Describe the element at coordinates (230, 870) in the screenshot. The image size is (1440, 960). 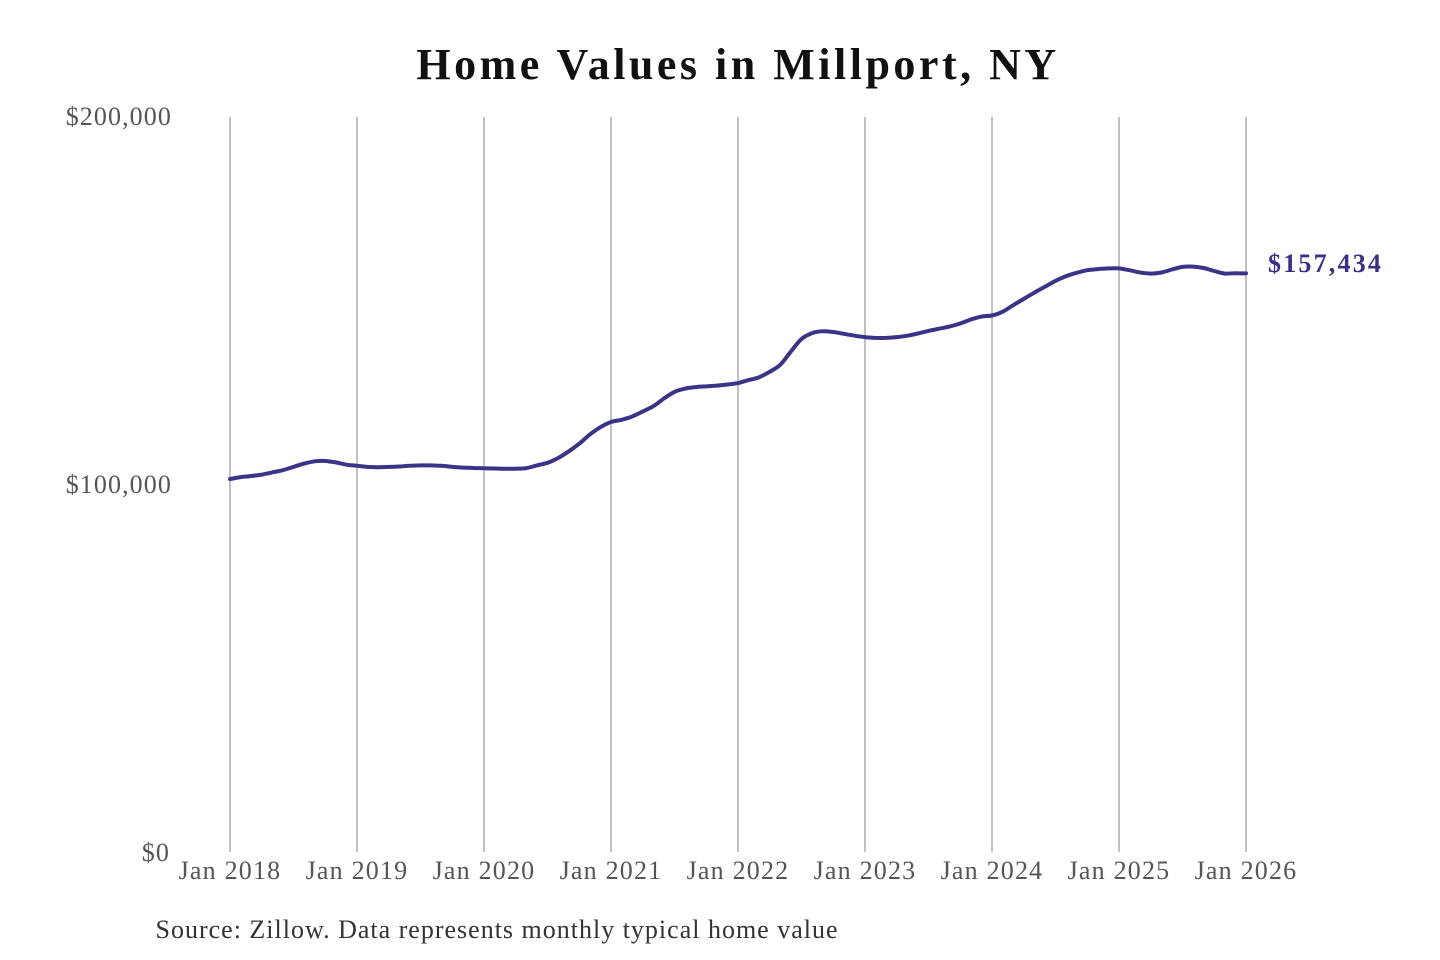
I see `svg-text: Jan 2018` at that location.